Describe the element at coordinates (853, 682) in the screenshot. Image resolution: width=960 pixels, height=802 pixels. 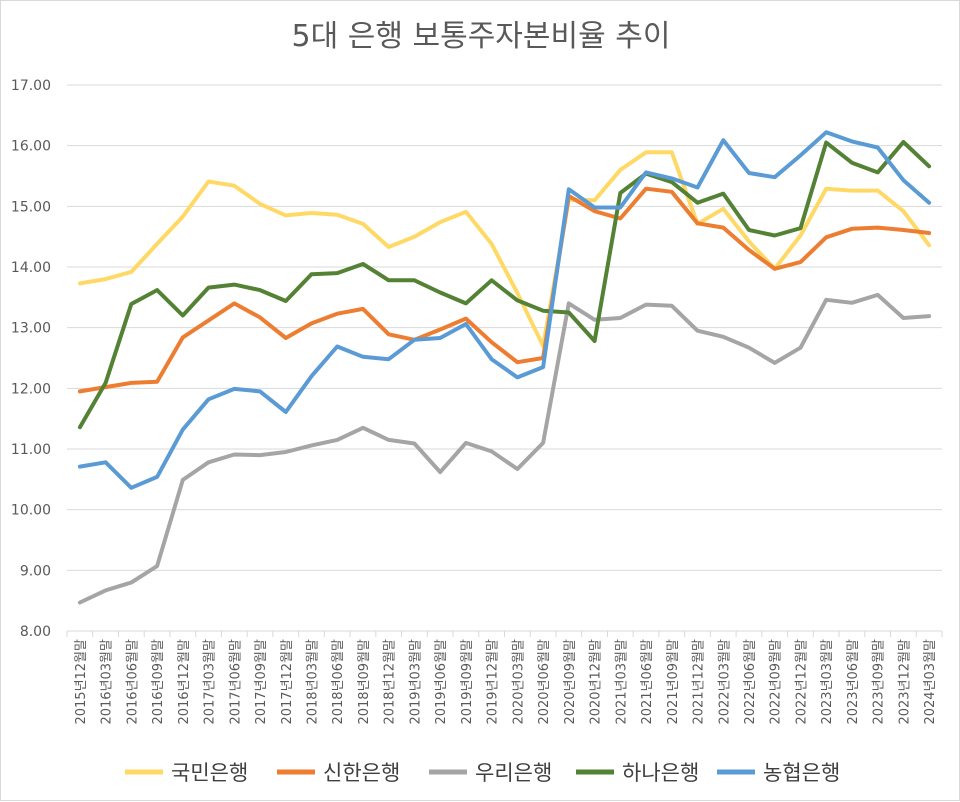
I see `x-tick-label: 2023년06월말` at that location.